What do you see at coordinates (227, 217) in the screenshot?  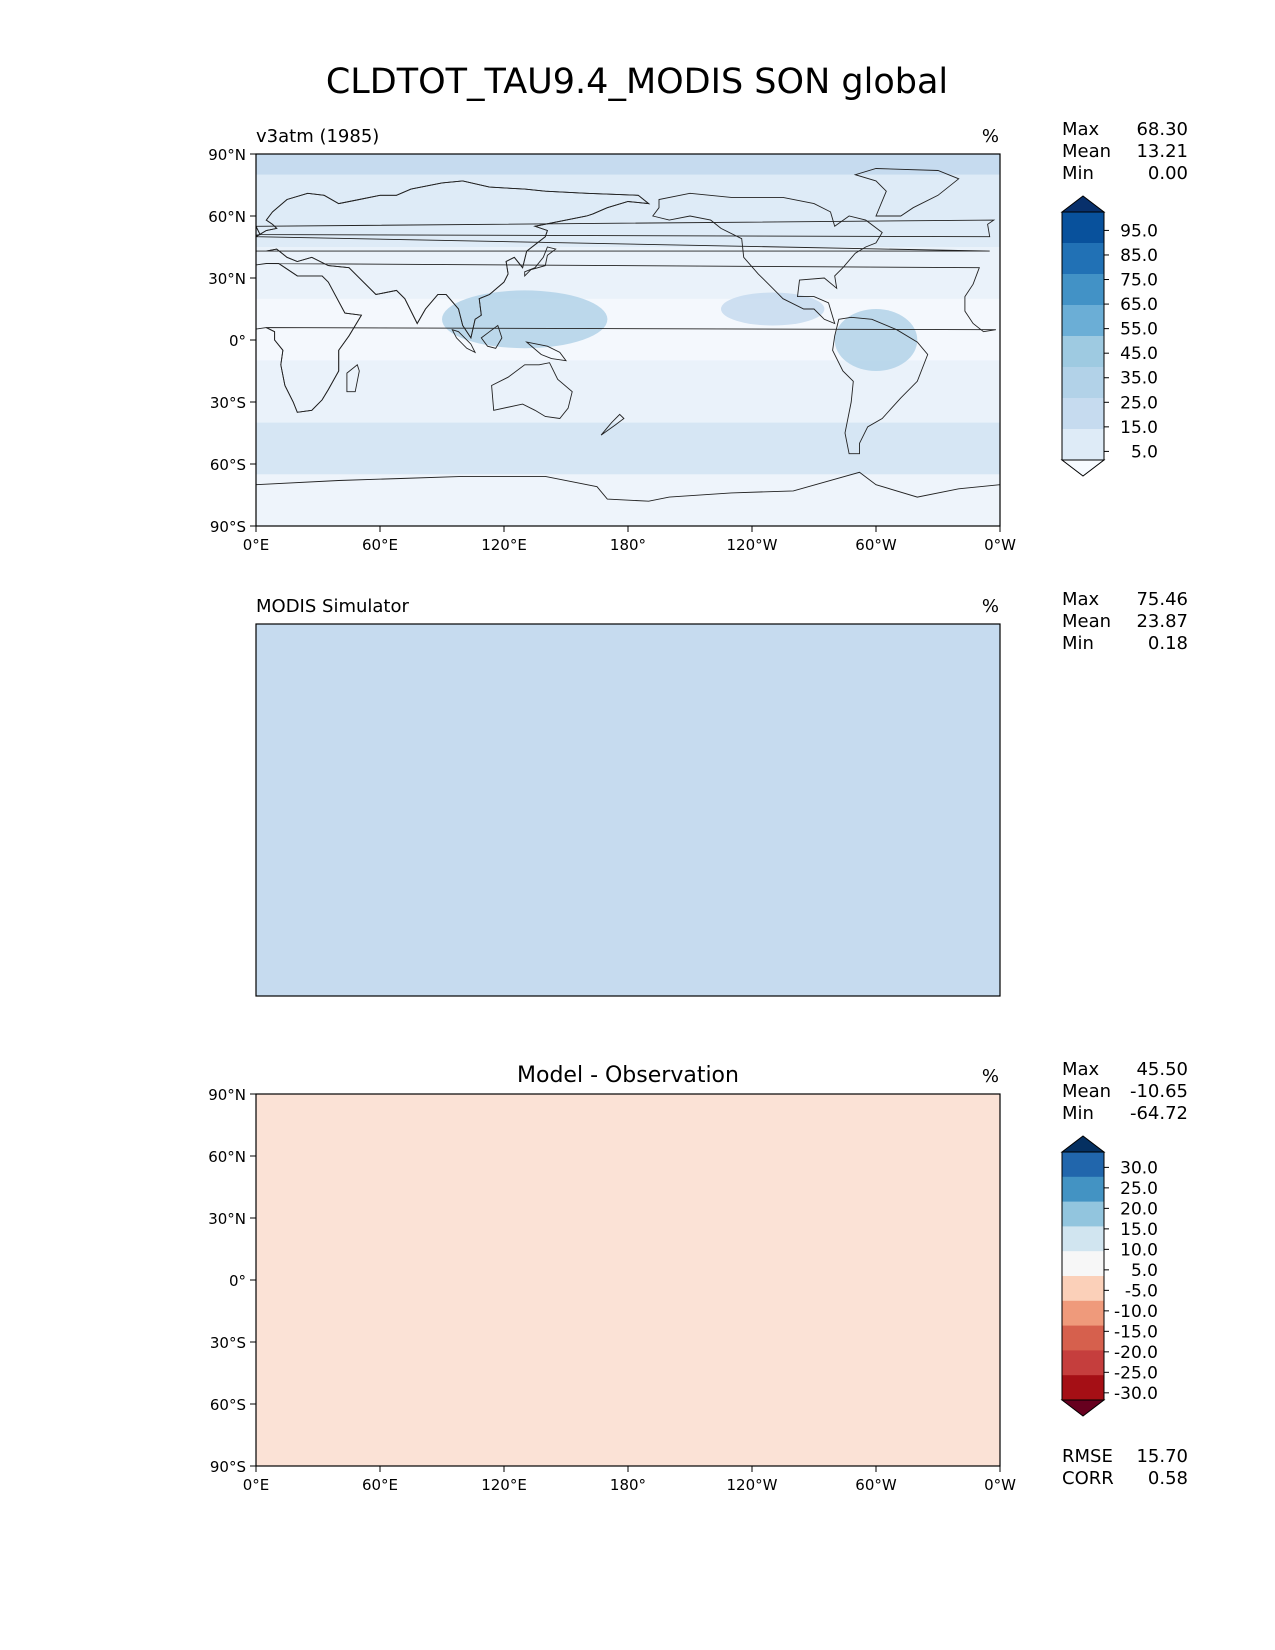 I see `lat-tick-label: 60°N` at bounding box center [227, 217].